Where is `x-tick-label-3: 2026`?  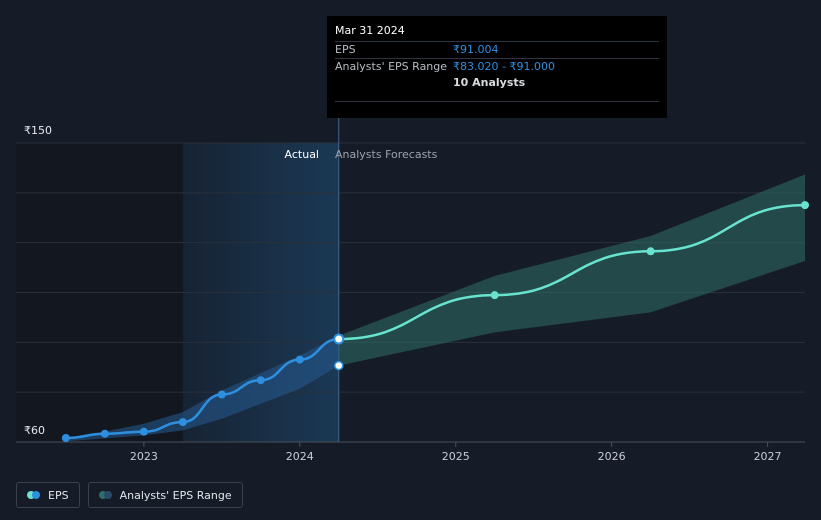 x-tick-label-3: 2026 is located at coordinates (612, 456).